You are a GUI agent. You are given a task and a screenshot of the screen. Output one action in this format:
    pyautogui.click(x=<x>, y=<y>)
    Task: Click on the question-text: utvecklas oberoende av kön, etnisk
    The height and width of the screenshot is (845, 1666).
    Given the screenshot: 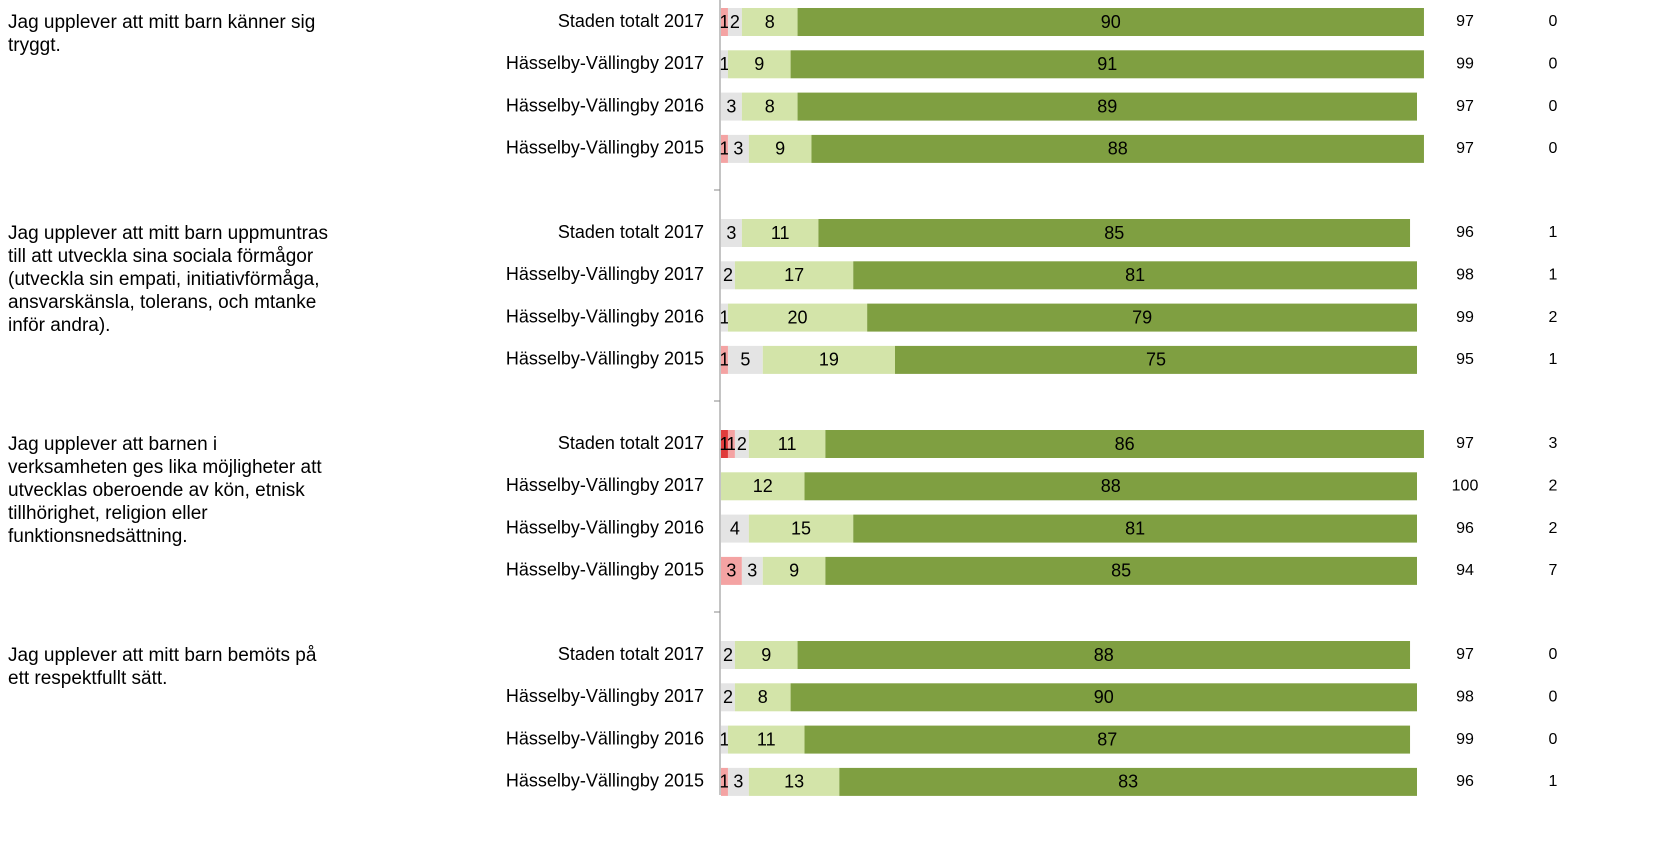 What is the action you would take?
    pyautogui.click(x=156, y=490)
    